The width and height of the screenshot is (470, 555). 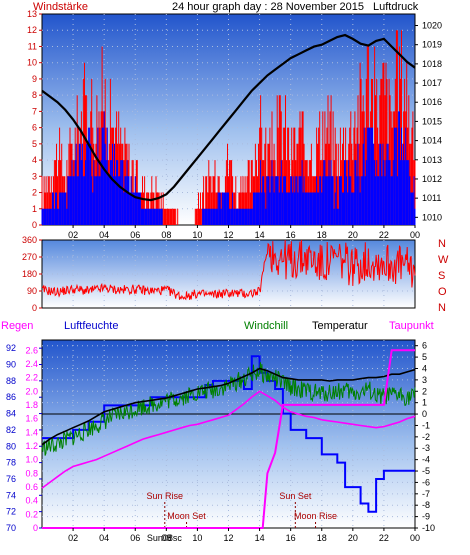 I want to click on rain-axis-label: 1.8, so click(x=31, y=405).